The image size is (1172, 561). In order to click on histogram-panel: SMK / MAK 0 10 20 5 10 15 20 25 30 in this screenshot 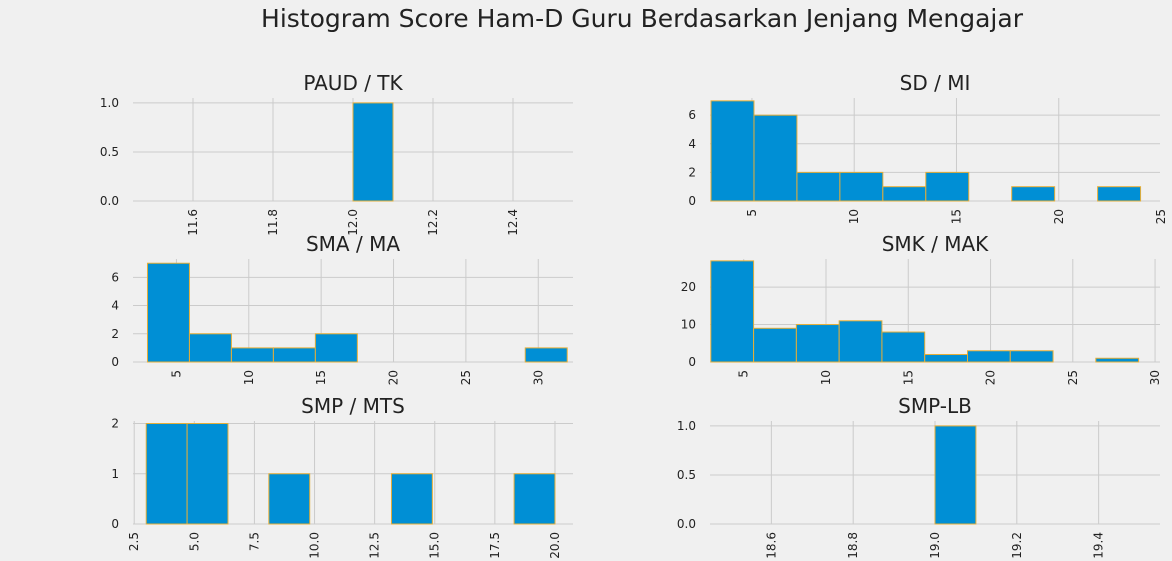, I will do `click(921, 308)`.